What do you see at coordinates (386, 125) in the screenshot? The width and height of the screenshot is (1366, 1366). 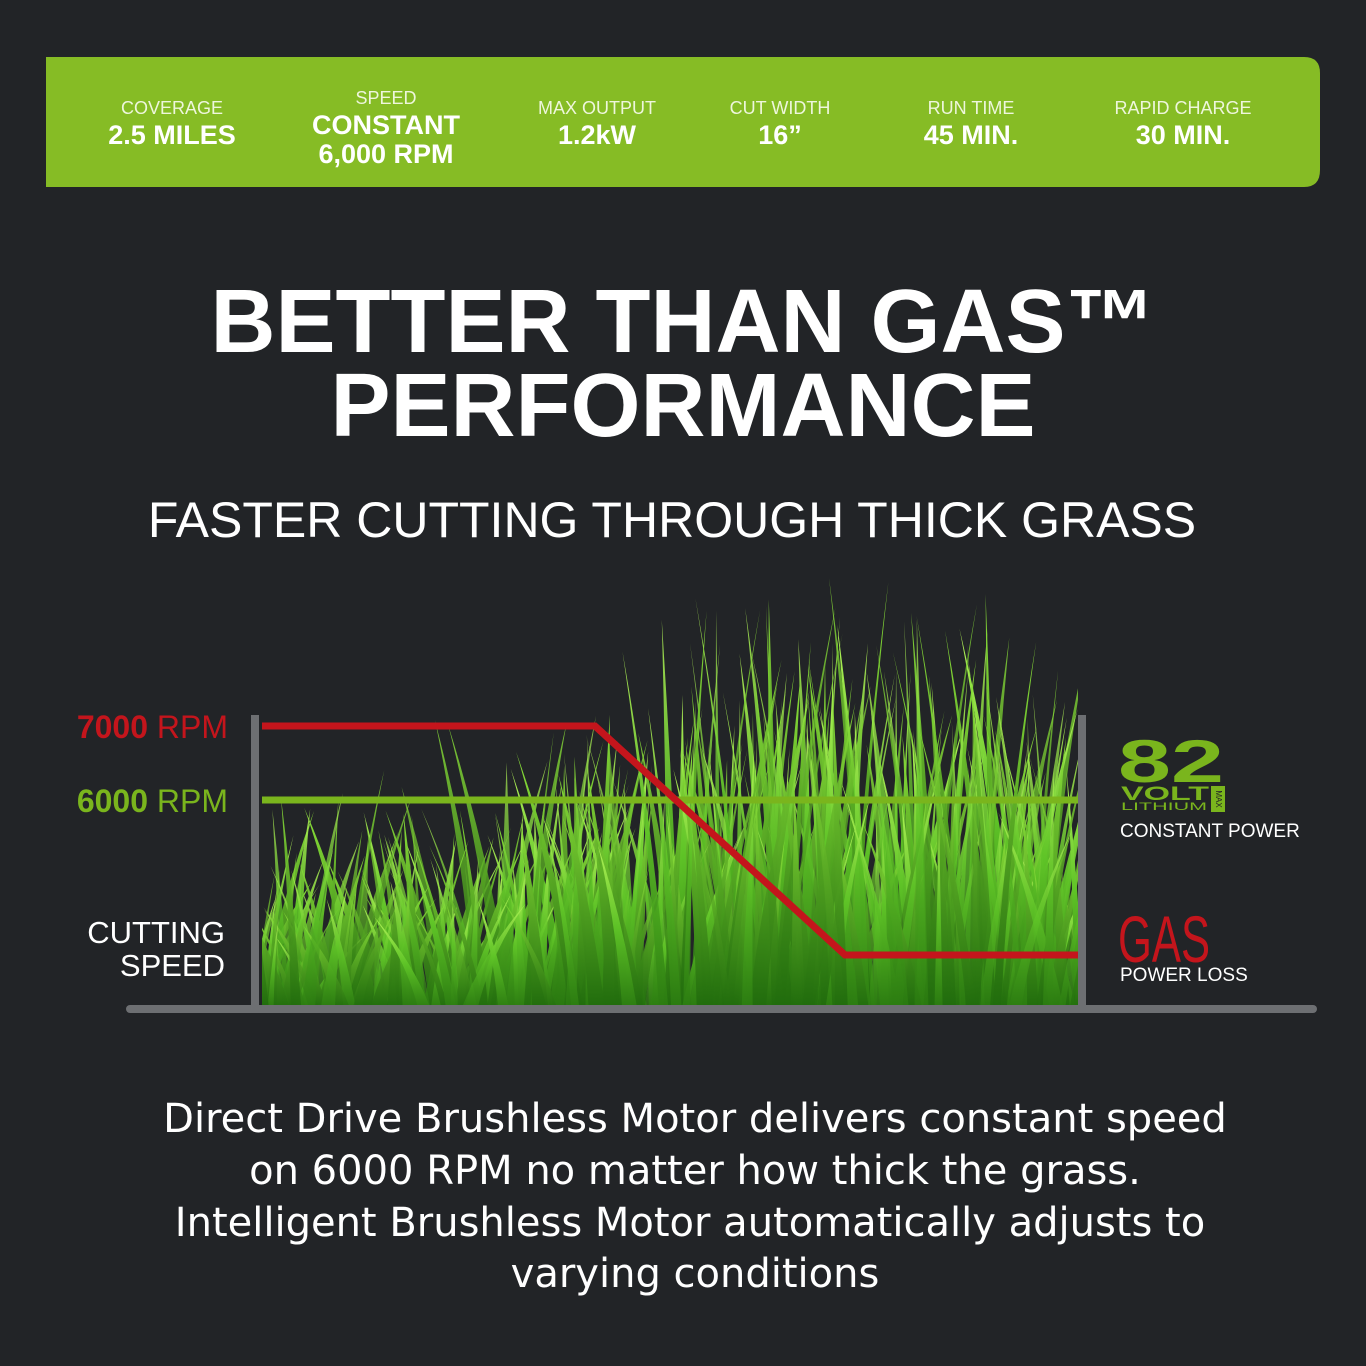 I see `spec-value: CONSTANT` at bounding box center [386, 125].